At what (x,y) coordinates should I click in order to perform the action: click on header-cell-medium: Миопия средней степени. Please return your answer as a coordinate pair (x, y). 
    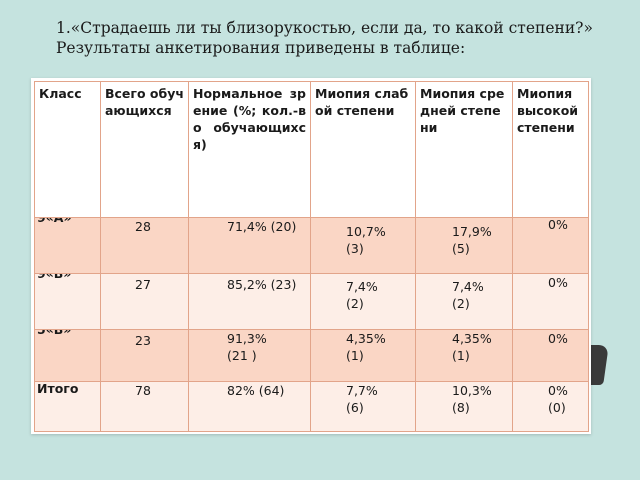
    Looking at the image, I should click on (464, 149).